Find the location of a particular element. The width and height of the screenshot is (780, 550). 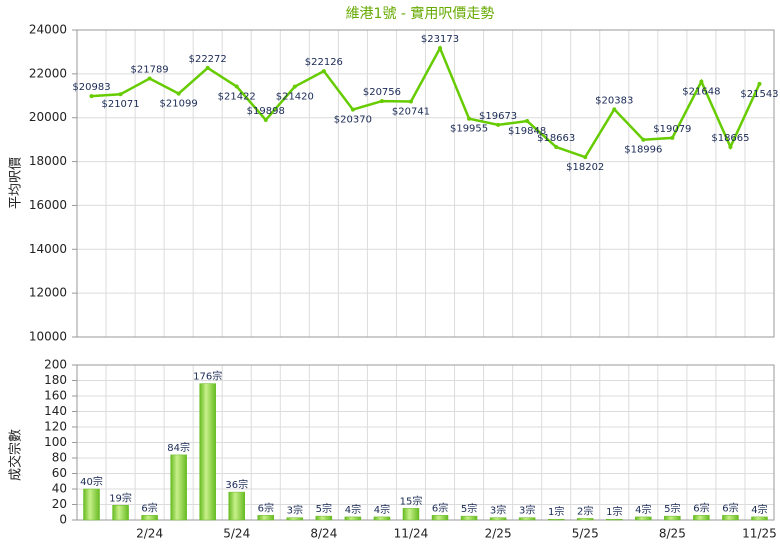

data-label: $19079 is located at coordinates (672, 129).